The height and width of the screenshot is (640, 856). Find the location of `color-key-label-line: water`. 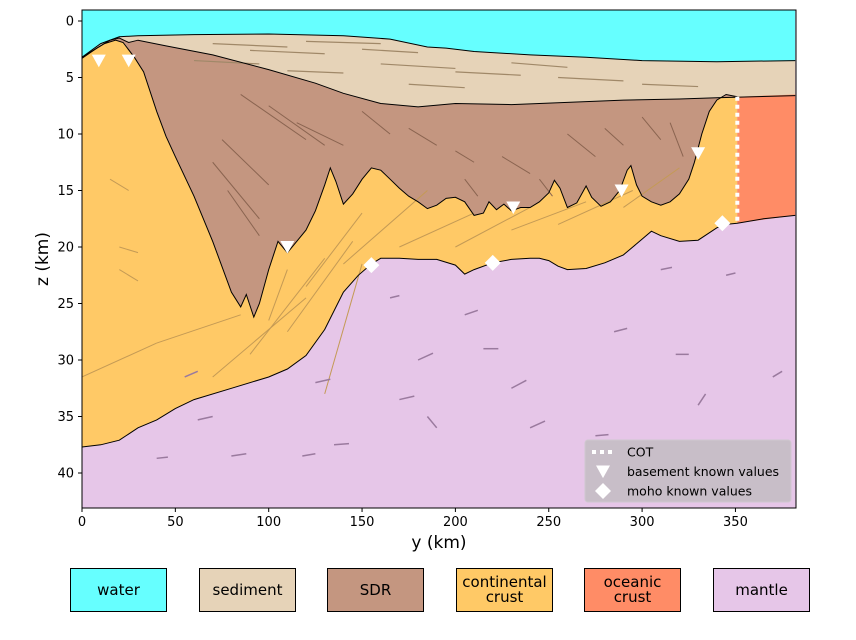

color-key-label-line: water is located at coordinates (118, 589).